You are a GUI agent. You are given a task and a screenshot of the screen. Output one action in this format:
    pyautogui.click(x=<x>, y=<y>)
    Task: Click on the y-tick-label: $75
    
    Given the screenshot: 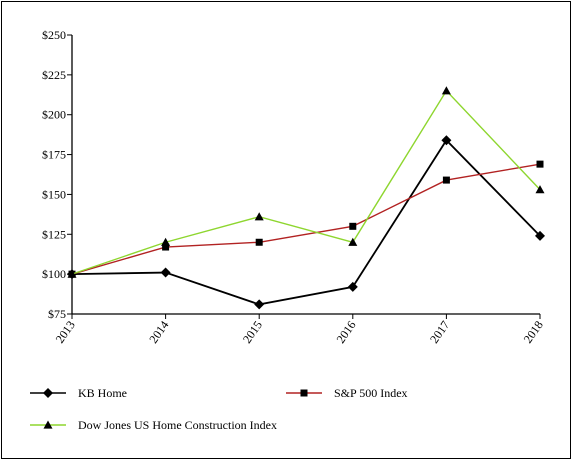 What is the action you would take?
    pyautogui.click(x=57, y=314)
    